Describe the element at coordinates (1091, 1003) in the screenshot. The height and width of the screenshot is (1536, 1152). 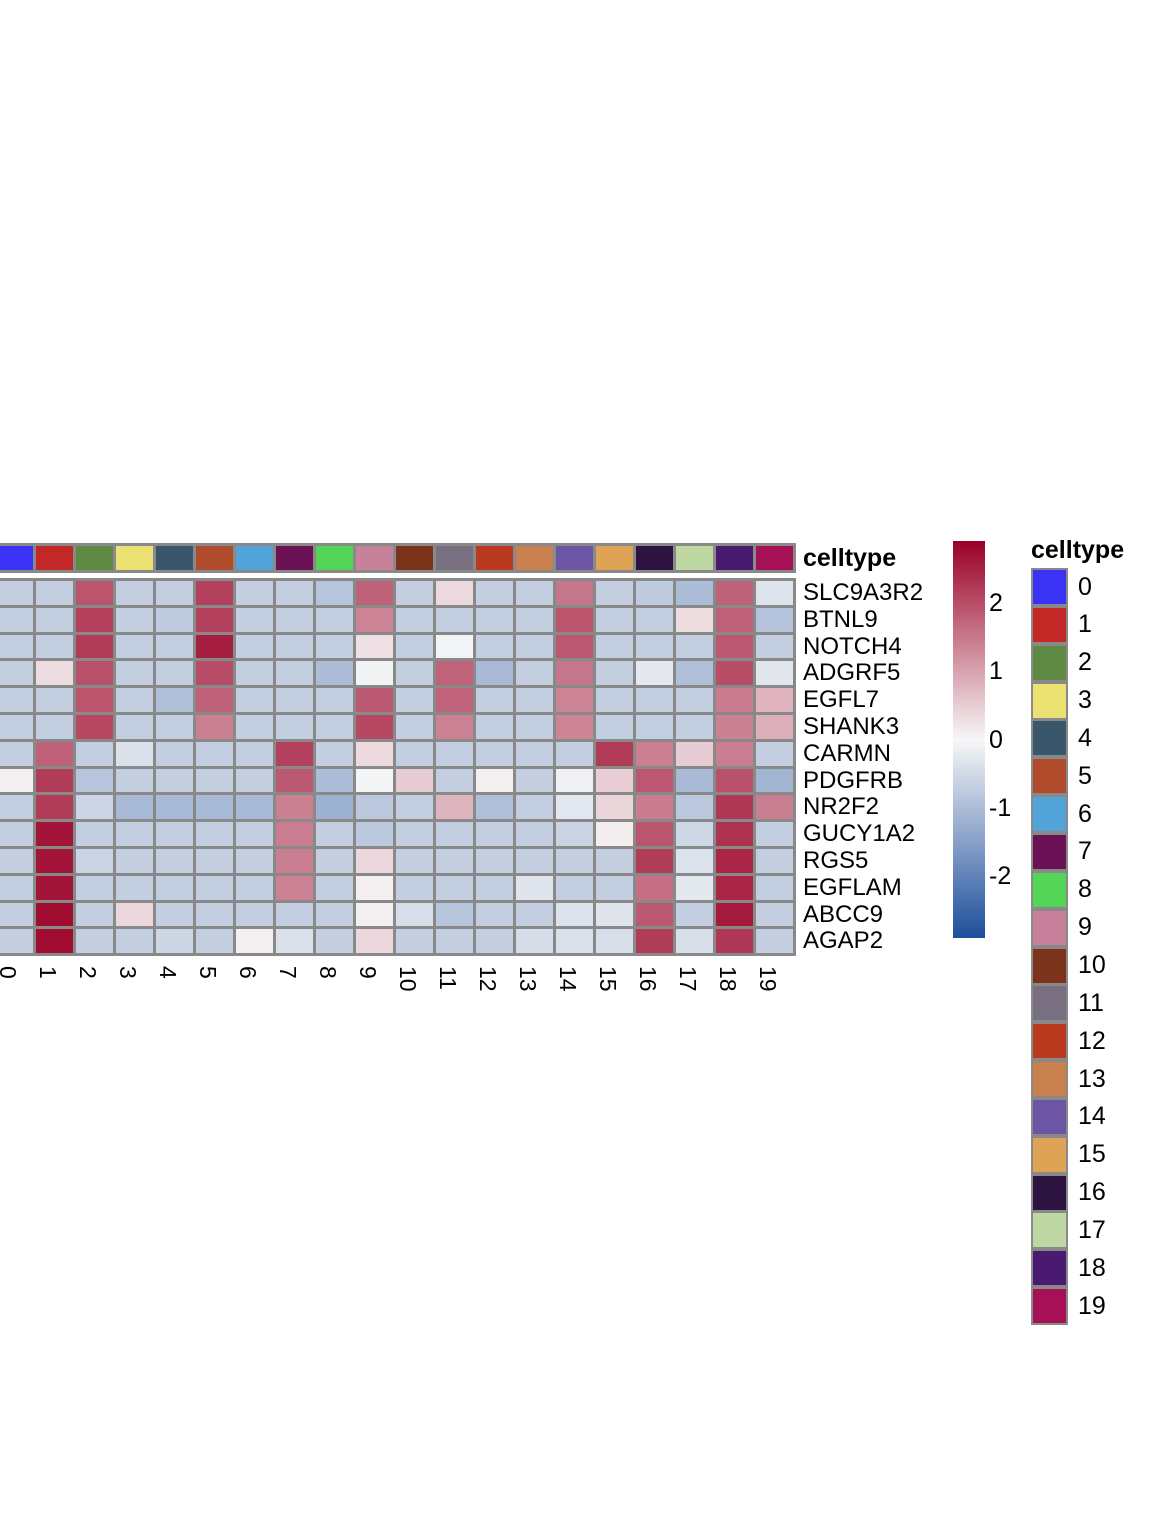
I see `legend-item: 11` at that location.